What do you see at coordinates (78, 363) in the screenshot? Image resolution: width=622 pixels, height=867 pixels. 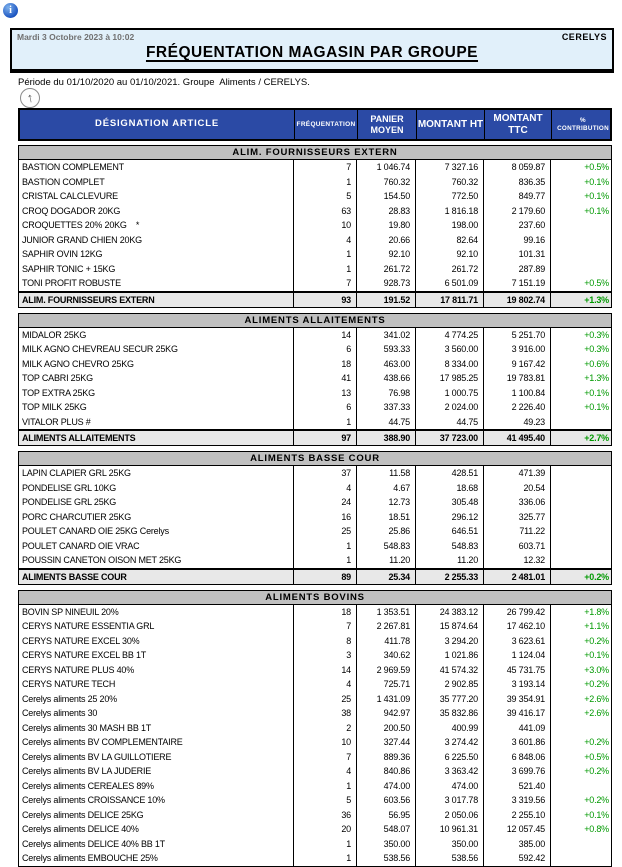 I see `cell-designation: MILK AGNO CHEVRO 25KG` at bounding box center [78, 363].